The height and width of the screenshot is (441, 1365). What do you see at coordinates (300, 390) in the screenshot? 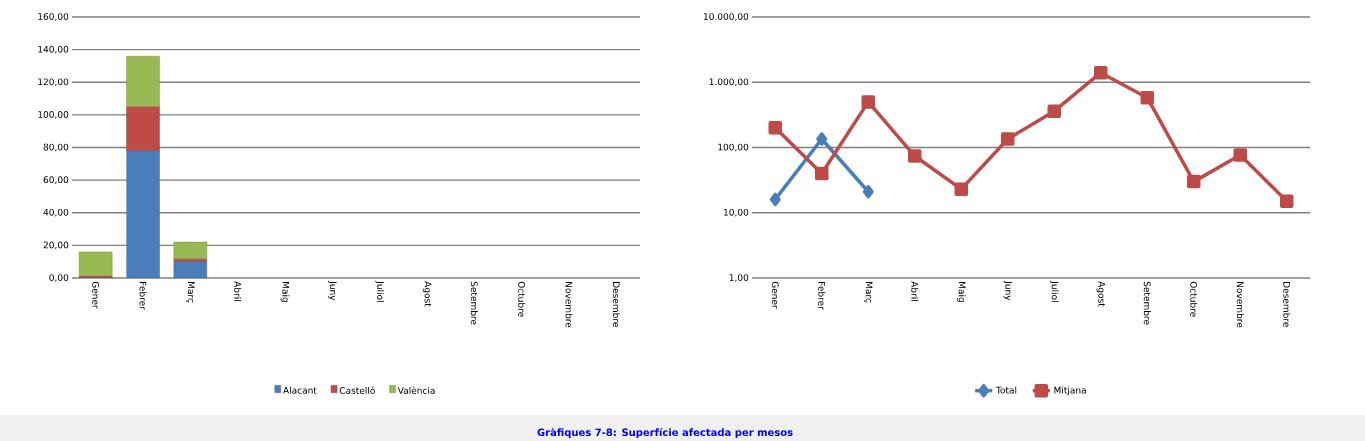
I see `legend-label: Alacant` at bounding box center [300, 390].